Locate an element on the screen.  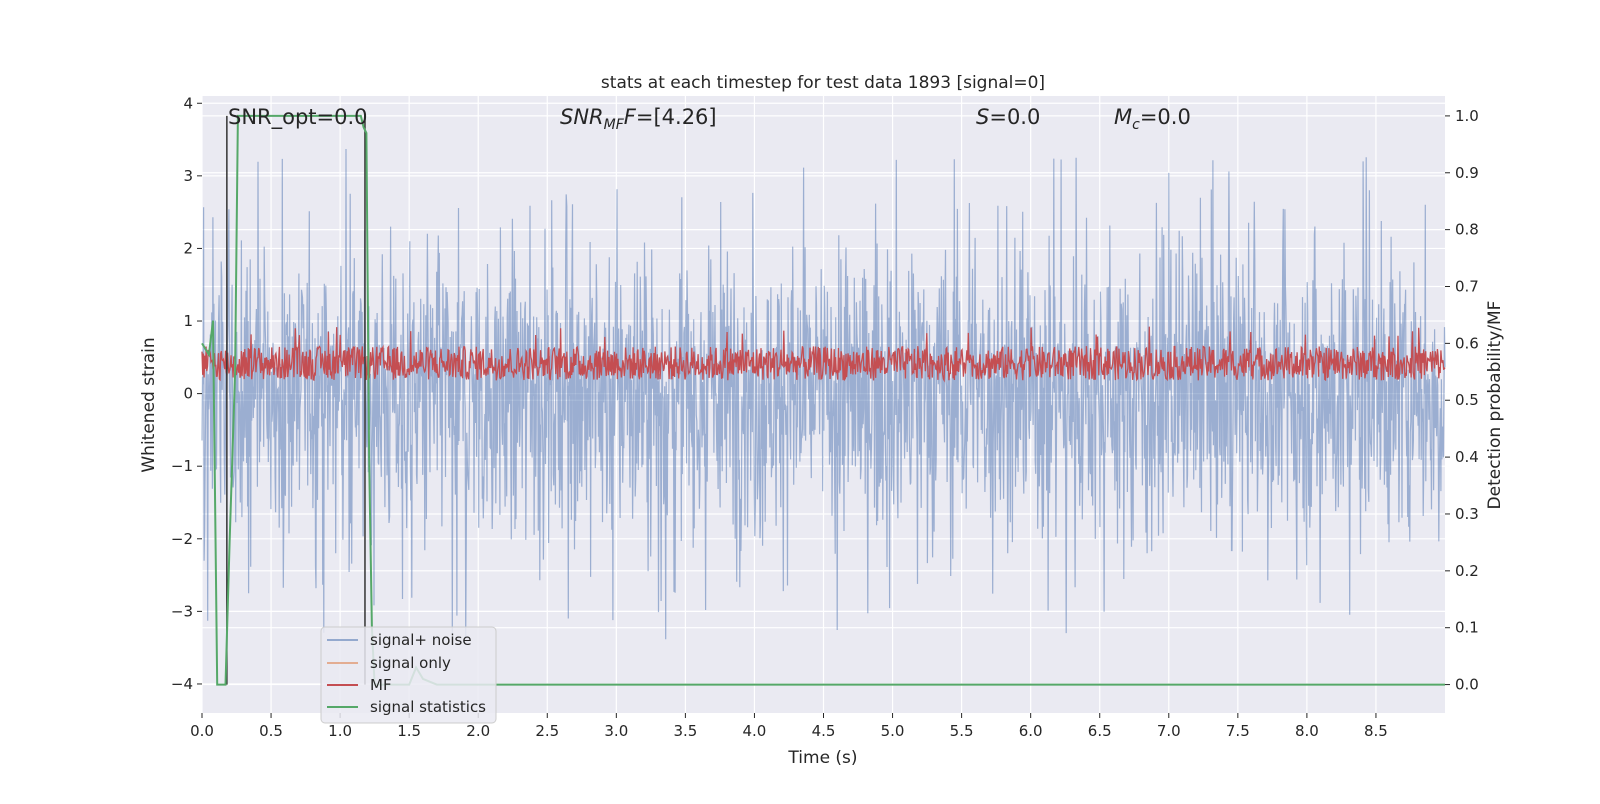
x-tick-label-12: 6.0 is located at coordinates (1031, 731).